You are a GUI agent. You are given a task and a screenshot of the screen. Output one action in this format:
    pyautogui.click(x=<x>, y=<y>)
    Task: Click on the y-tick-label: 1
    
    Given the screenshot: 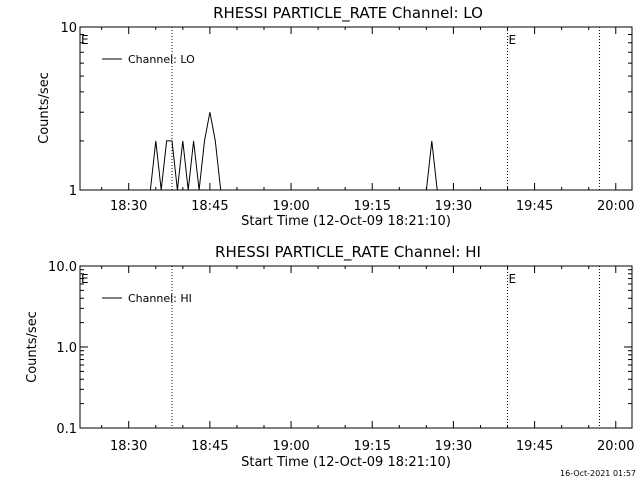 What is the action you would take?
    pyautogui.click(x=73, y=191)
    